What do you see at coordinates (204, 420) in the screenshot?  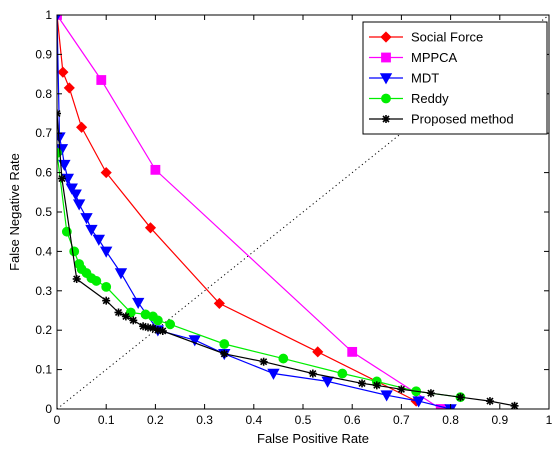 I see `x-tick-label: 0.3` at bounding box center [204, 420].